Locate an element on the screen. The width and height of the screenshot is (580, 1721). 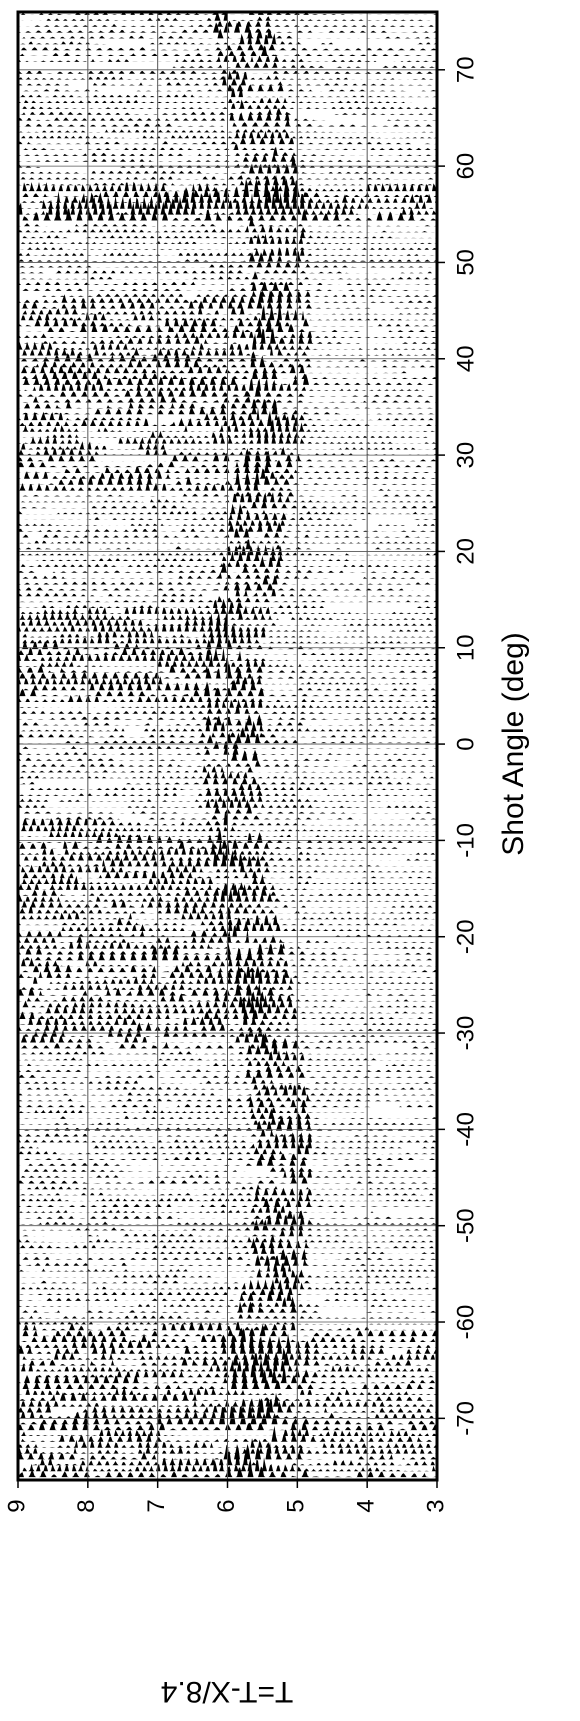
x-tick-label: 70 is located at coordinates (465, 69).